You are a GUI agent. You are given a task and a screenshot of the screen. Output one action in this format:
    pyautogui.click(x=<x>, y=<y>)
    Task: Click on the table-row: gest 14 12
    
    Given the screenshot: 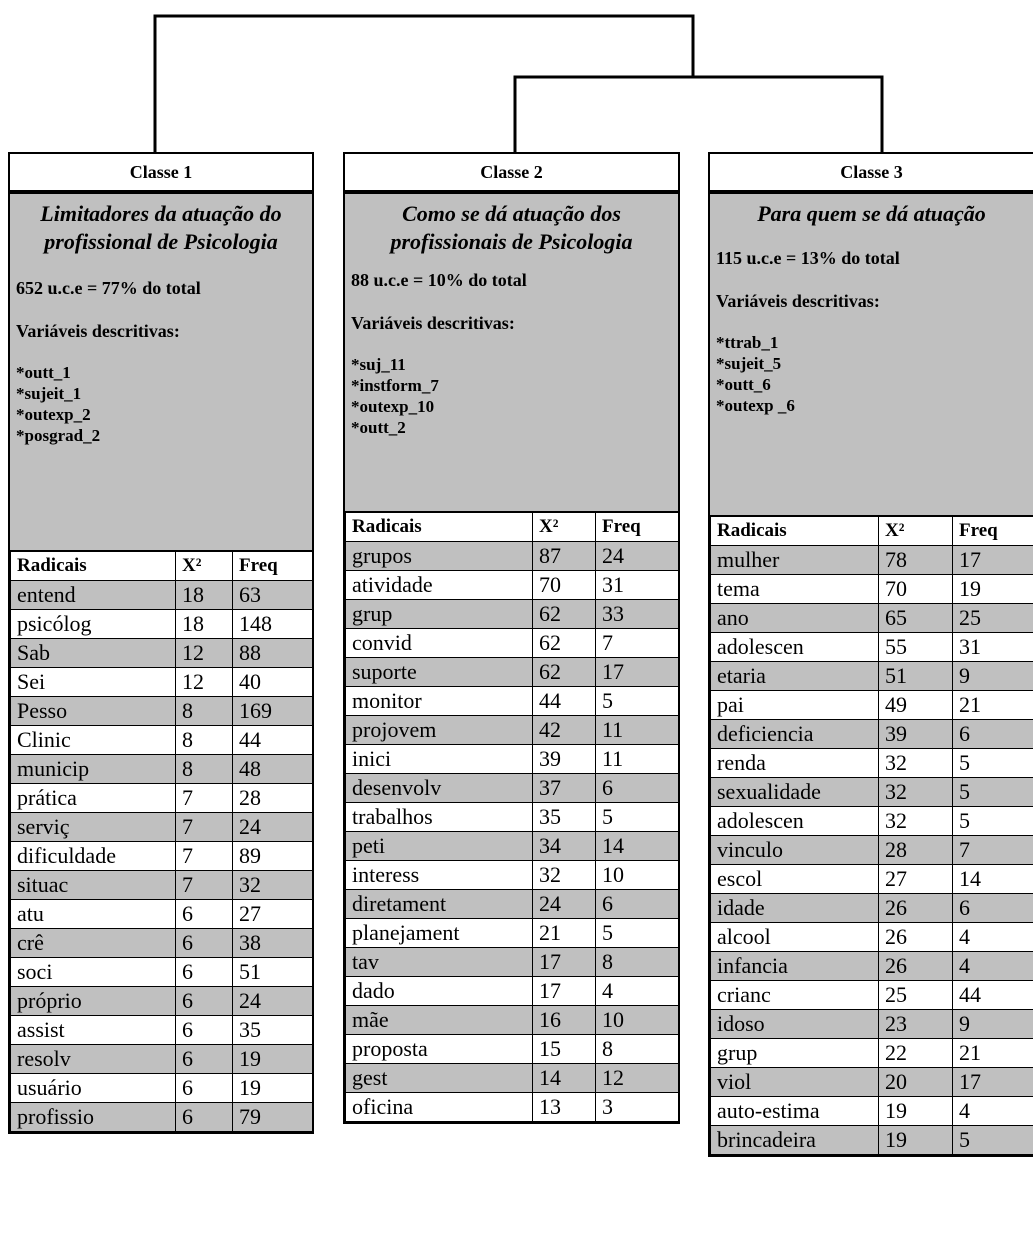 What is the action you would take?
    pyautogui.click(x=512, y=1078)
    